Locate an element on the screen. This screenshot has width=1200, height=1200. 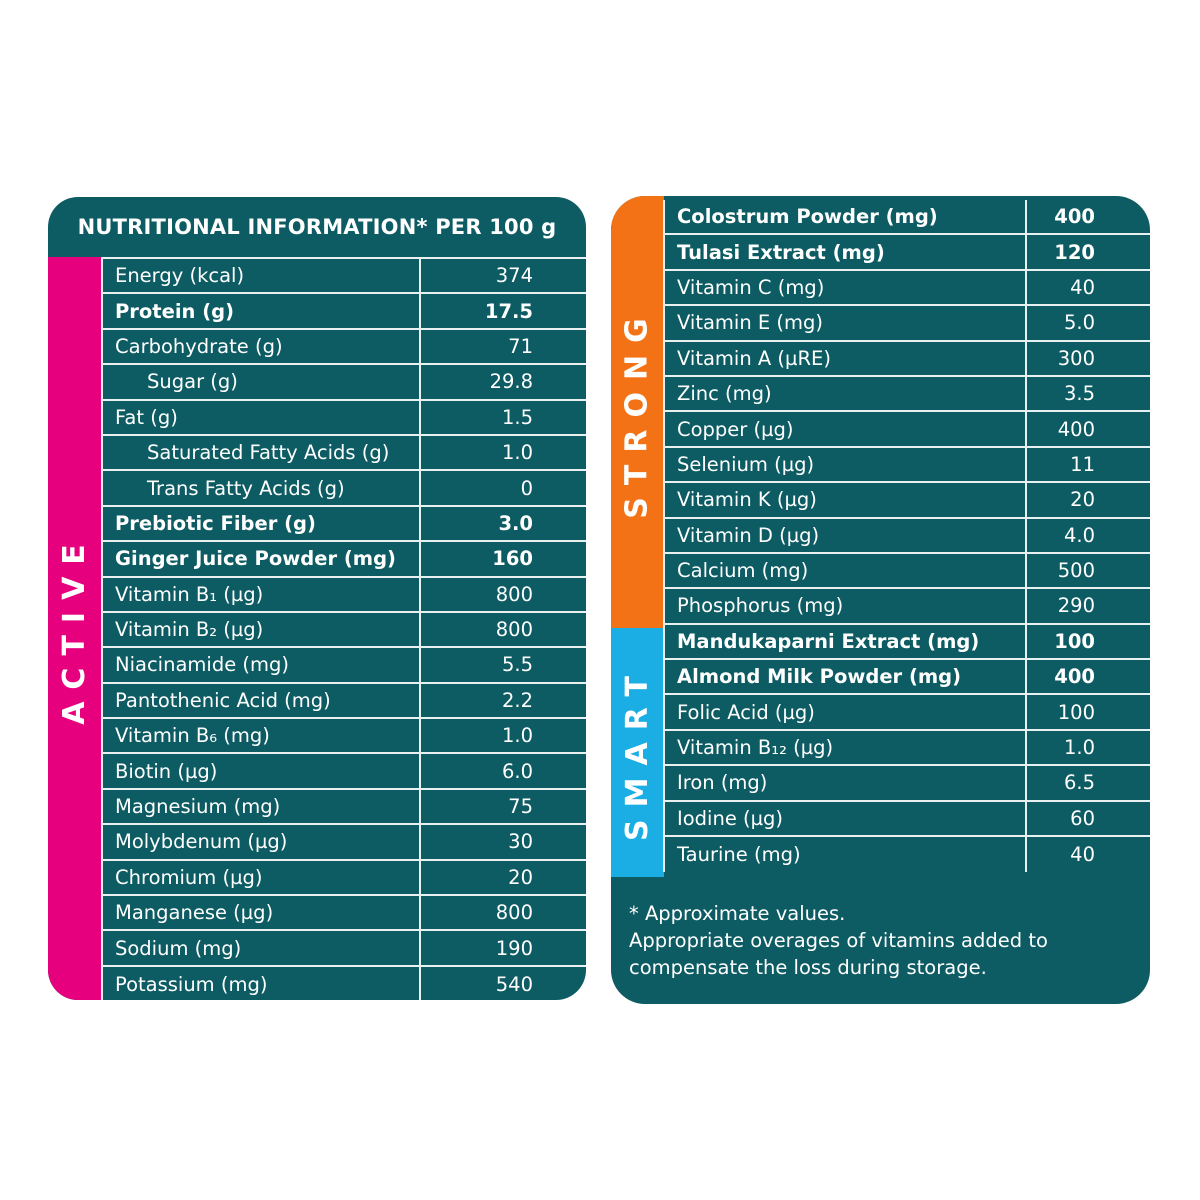
table-row: Vitamin E (mg) 5.0 is located at coordinates (907, 324).